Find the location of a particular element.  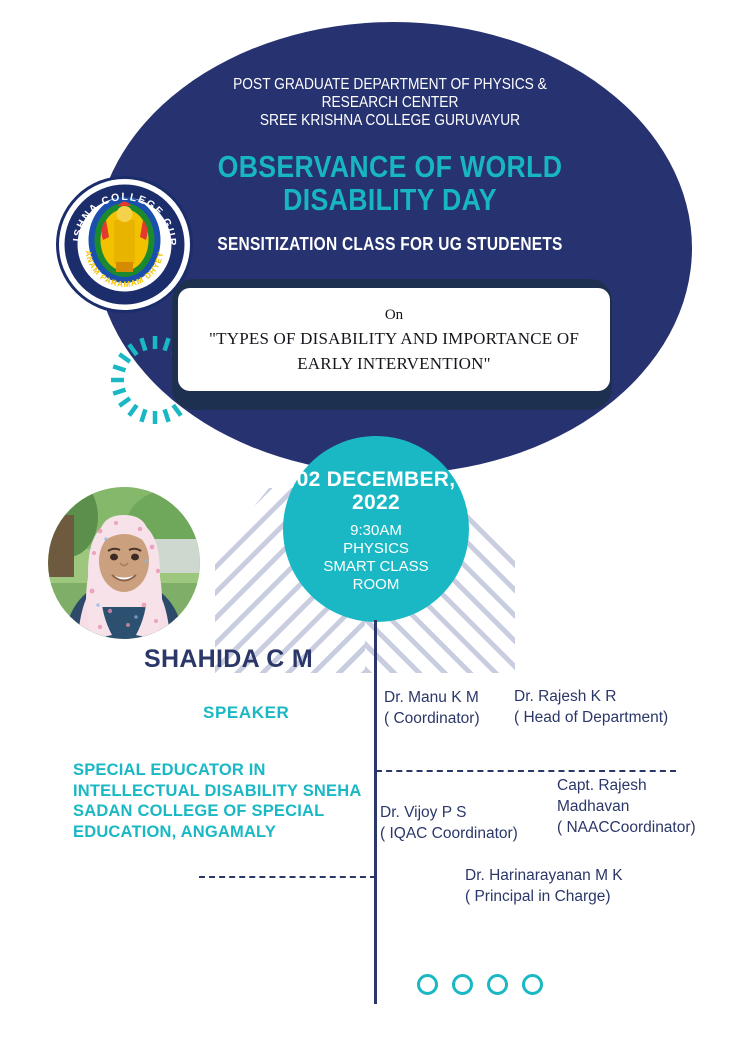

topic-on-label: On is located at coordinates (394, 314).